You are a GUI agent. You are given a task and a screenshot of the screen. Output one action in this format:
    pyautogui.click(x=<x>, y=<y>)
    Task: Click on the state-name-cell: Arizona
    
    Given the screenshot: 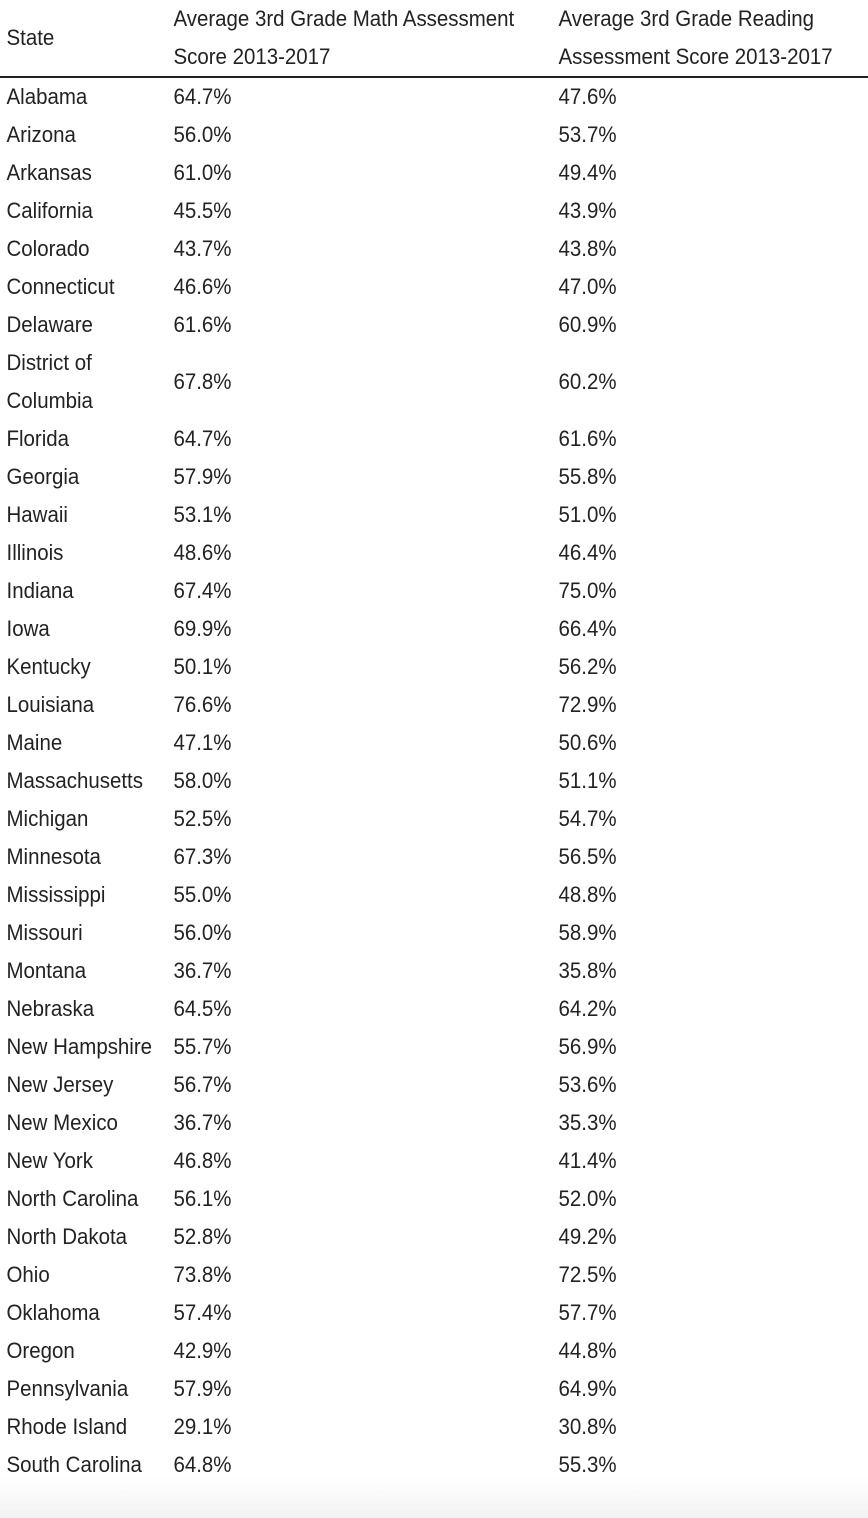 What is the action you would take?
    pyautogui.click(x=41, y=134)
    